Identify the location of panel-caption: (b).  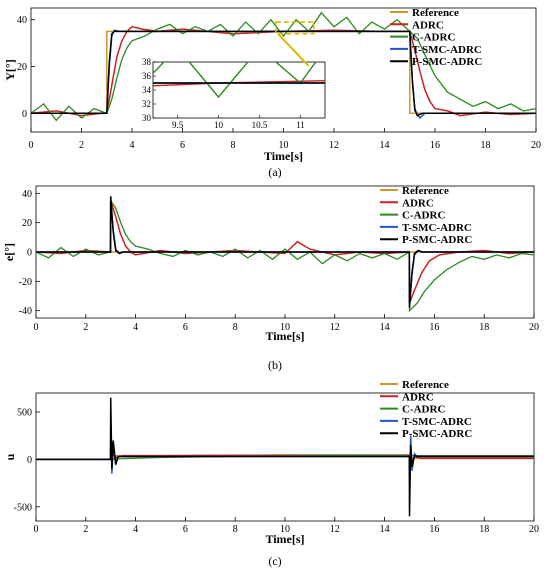
(275, 365).